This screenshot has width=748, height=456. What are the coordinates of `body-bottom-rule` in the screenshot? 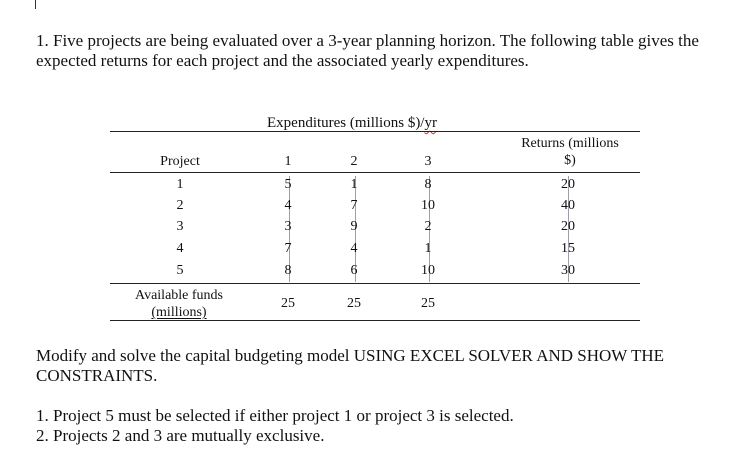 It's located at (375, 283).